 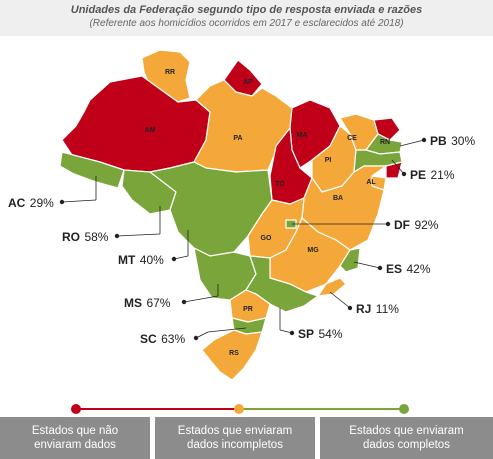 What do you see at coordinates (237, 138) in the screenshot?
I see `label-pa: PA` at bounding box center [237, 138].